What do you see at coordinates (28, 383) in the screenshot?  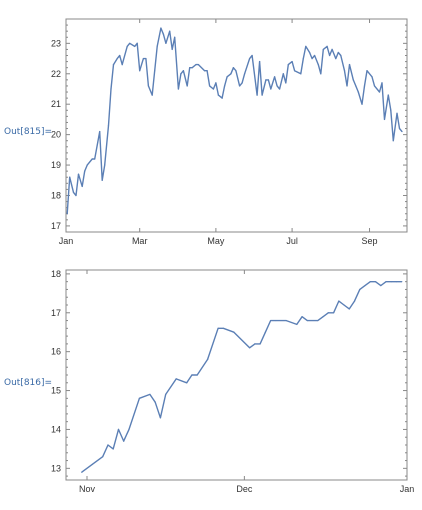 I see `output-cell-label-2: Out[816]=` at bounding box center [28, 383].